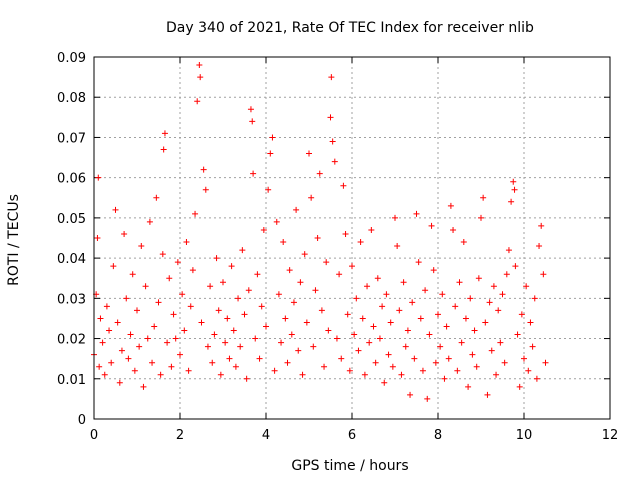 The image size is (640, 480). I want to click on x-tick-label: 2, so click(180, 435).